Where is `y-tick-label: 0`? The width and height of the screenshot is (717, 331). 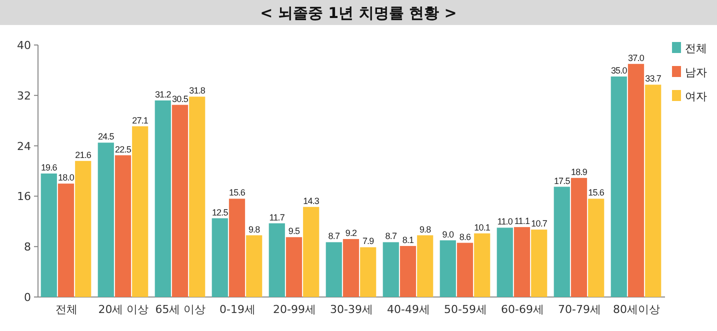
y-tick-label: 0 is located at coordinates (27, 297).